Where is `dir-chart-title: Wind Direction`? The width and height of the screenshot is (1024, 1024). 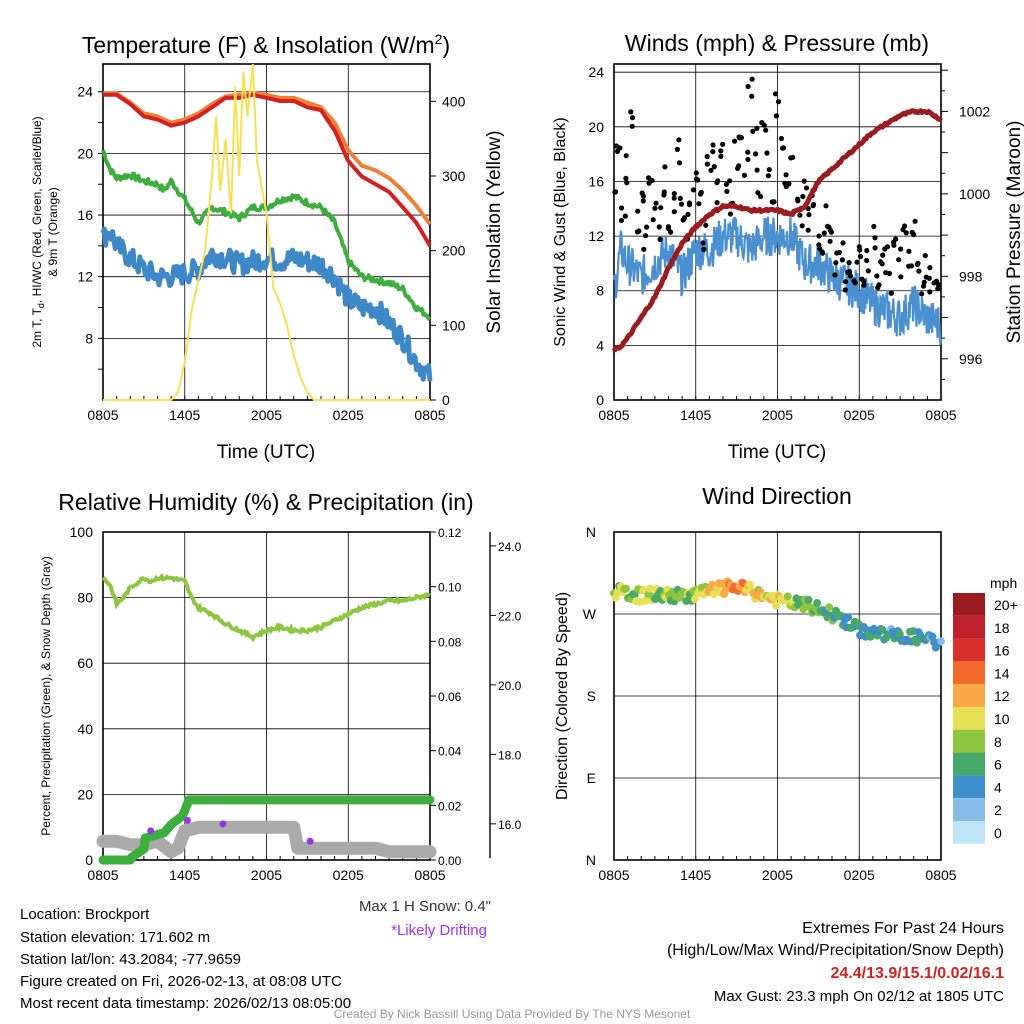 dir-chart-title: Wind Direction is located at coordinates (777, 496).